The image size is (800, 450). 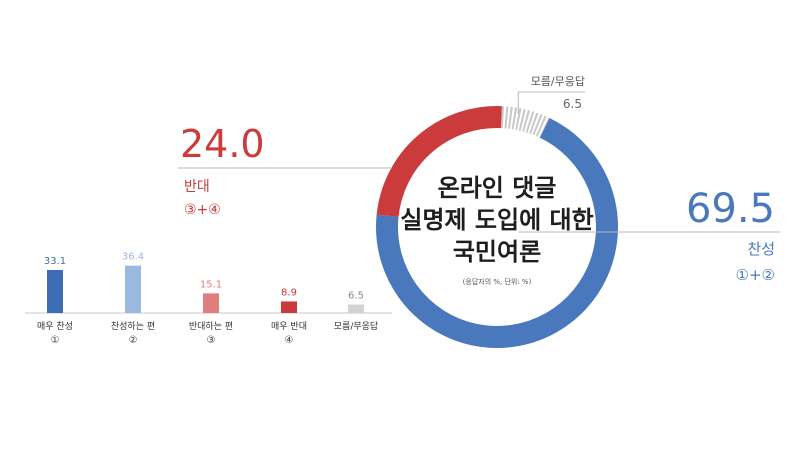 I want to click on bar-category-label: 찬성하는 편, so click(x=133, y=326).